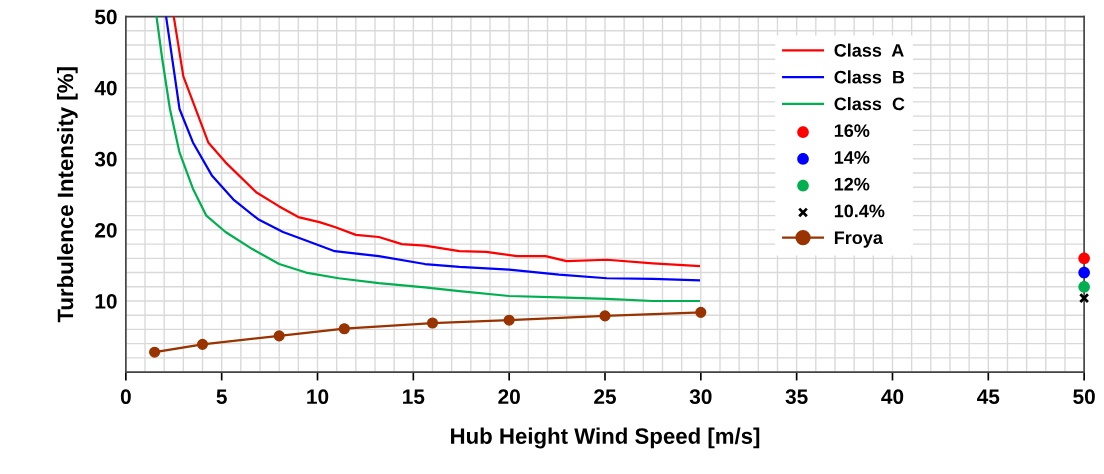  I want to click on legend-label: 12%, so click(852, 184).